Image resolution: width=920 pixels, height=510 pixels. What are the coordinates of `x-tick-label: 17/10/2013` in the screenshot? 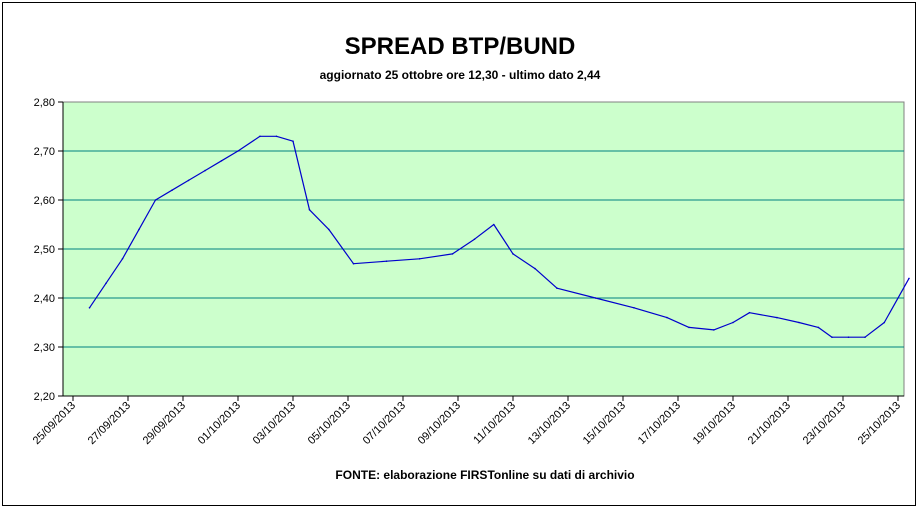 It's located at (659, 423).